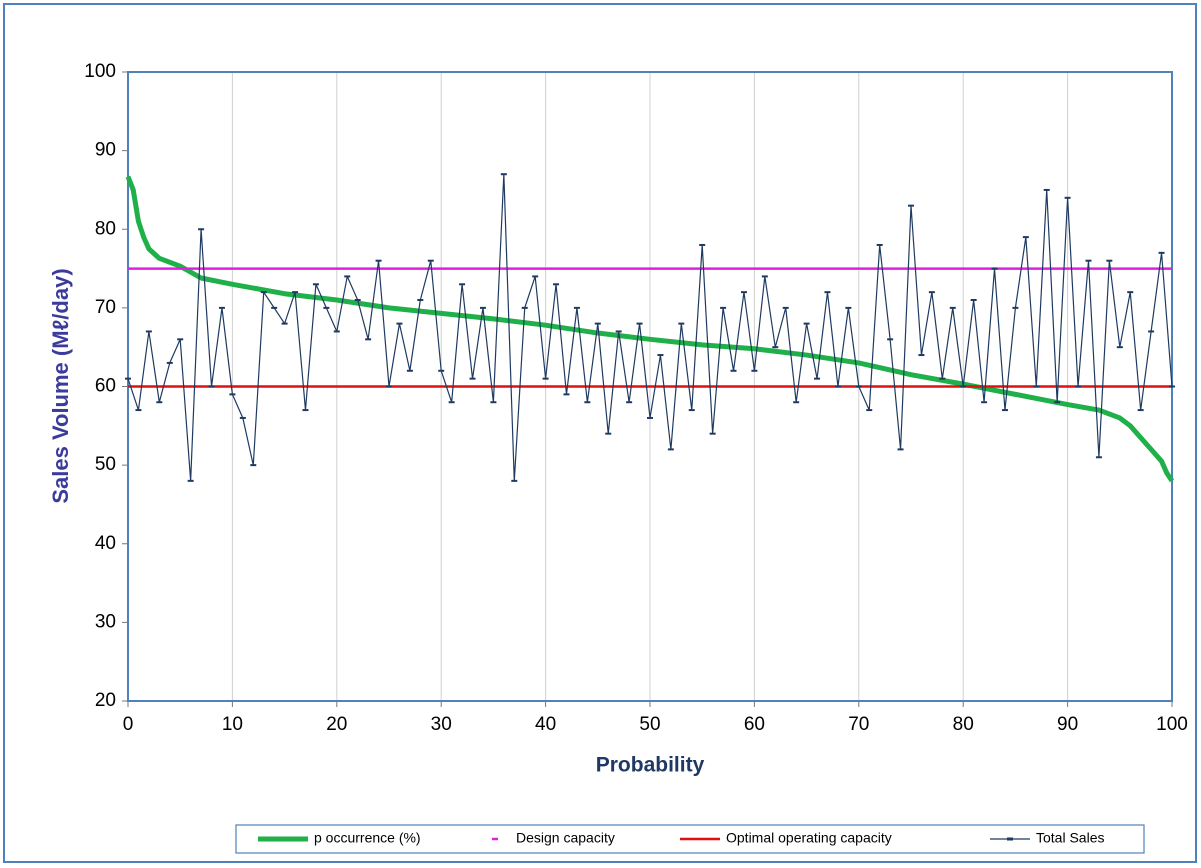 This screenshot has width=1201, height=868. Describe the element at coordinates (105, 621) in the screenshot. I see `y-tick-label: 30` at that location.